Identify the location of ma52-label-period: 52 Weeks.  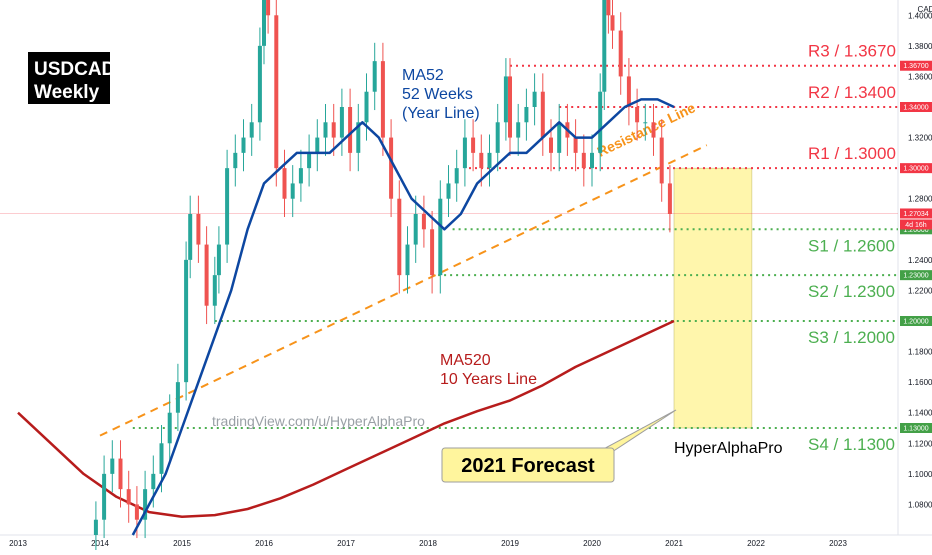
(437, 94).